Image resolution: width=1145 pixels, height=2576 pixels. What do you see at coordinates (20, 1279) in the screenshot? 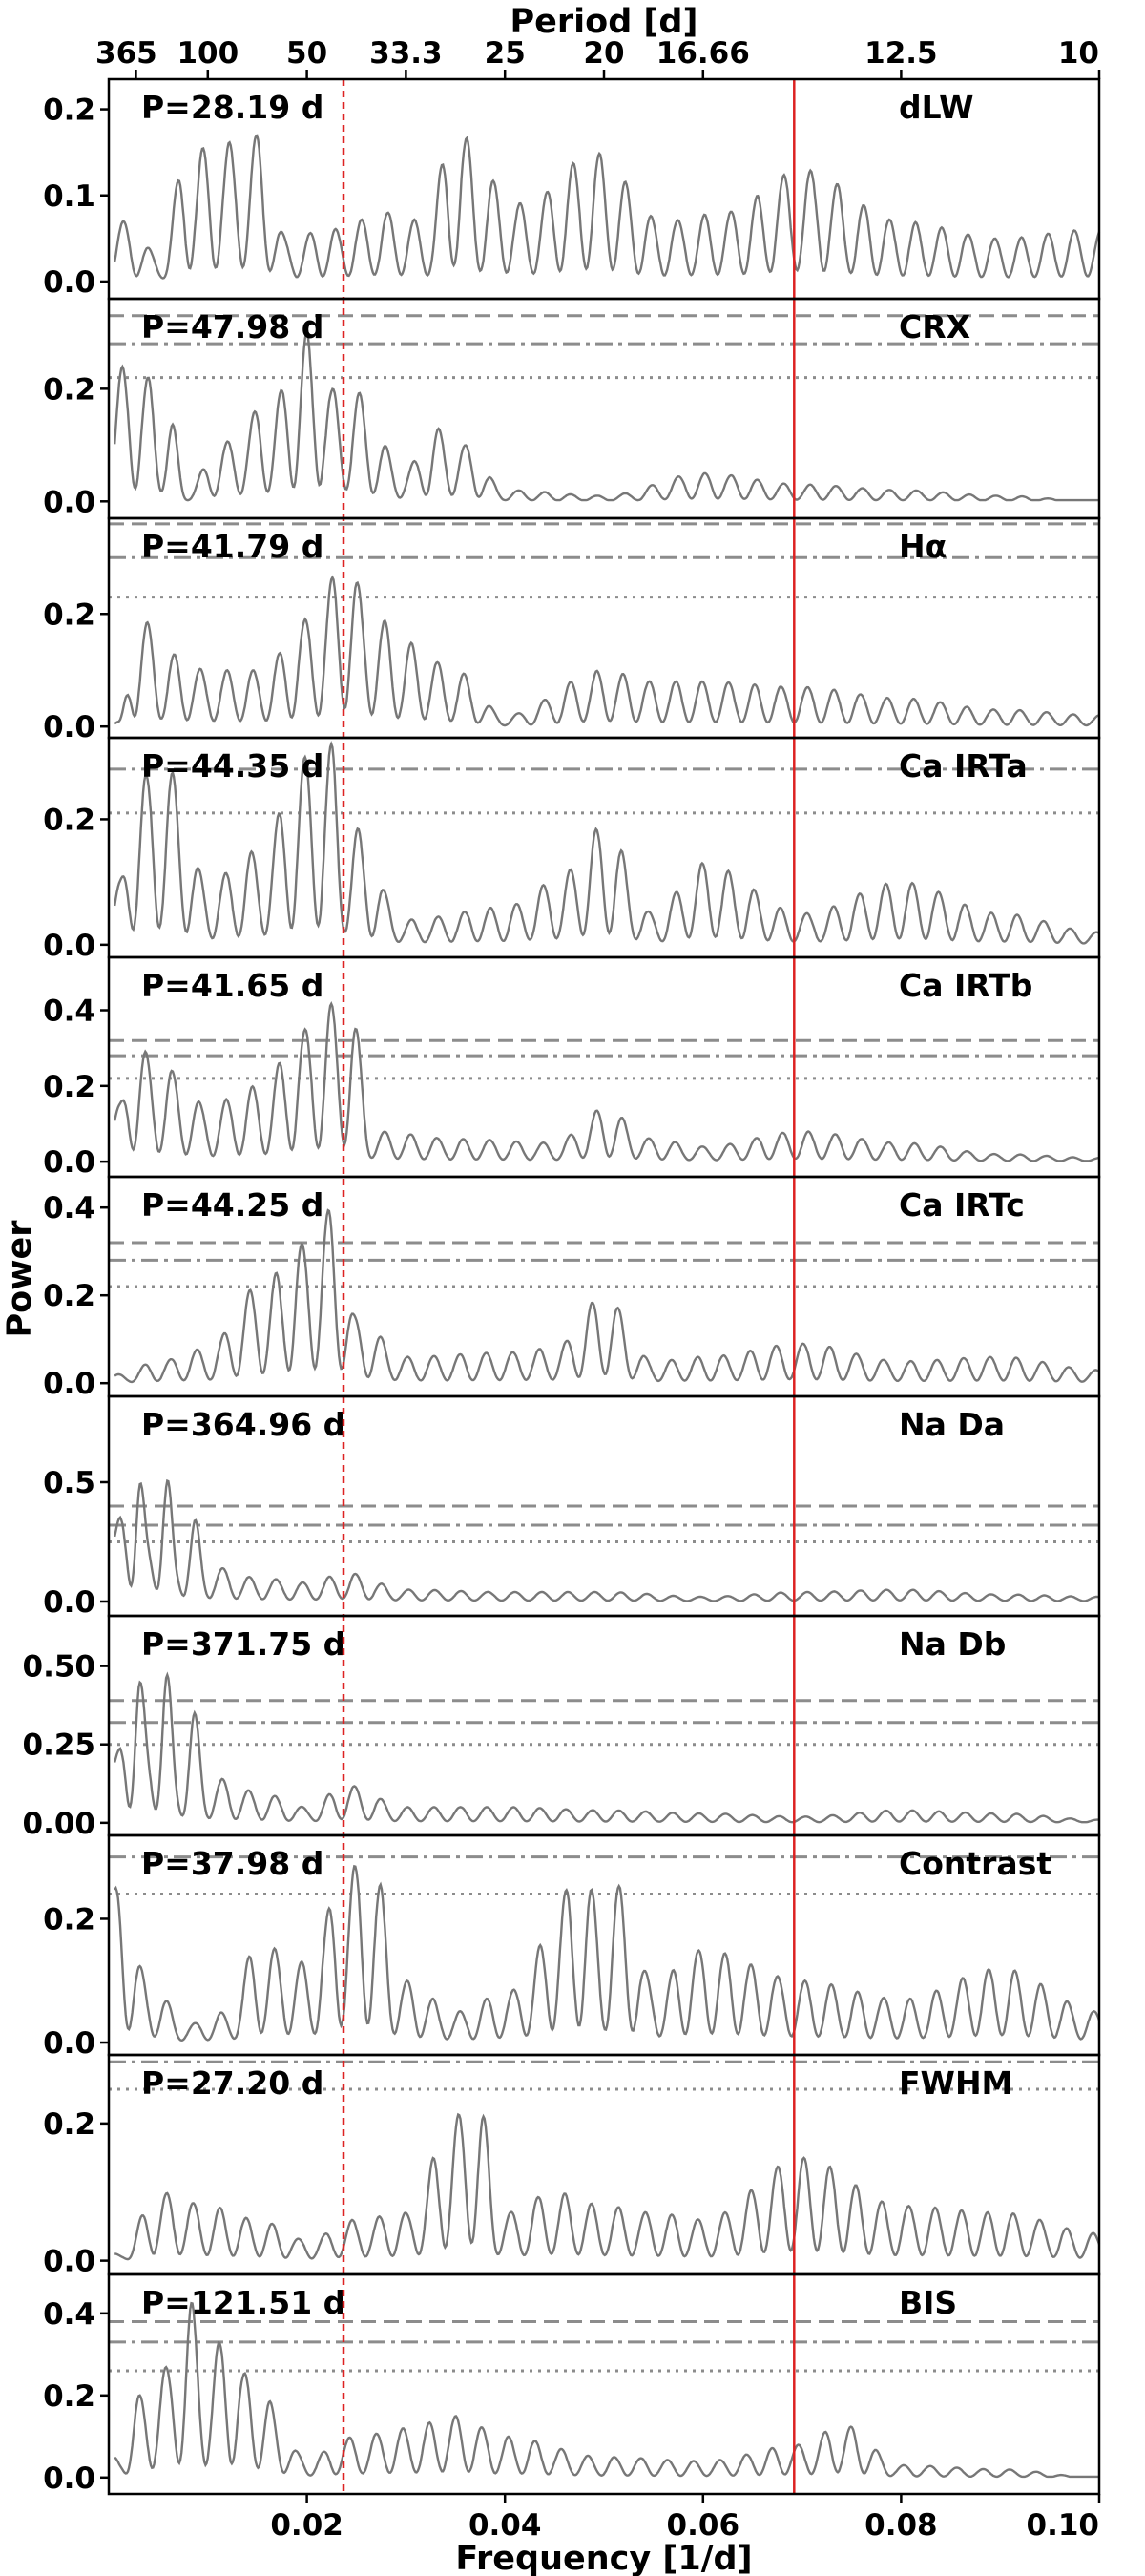
I see `y-axis-title: Power` at bounding box center [20, 1279].